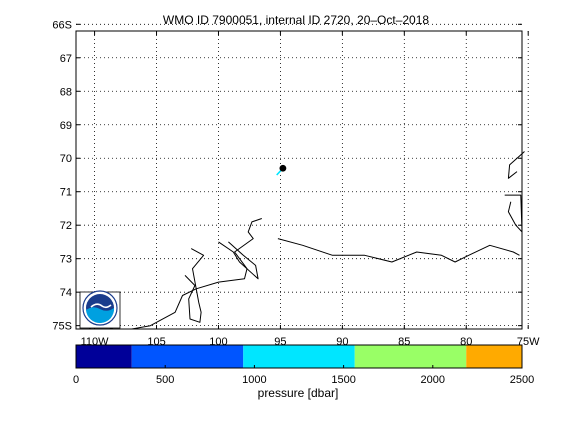  Describe the element at coordinates (66, 293) in the screenshot. I see `lat-tick-label: 74` at that location.